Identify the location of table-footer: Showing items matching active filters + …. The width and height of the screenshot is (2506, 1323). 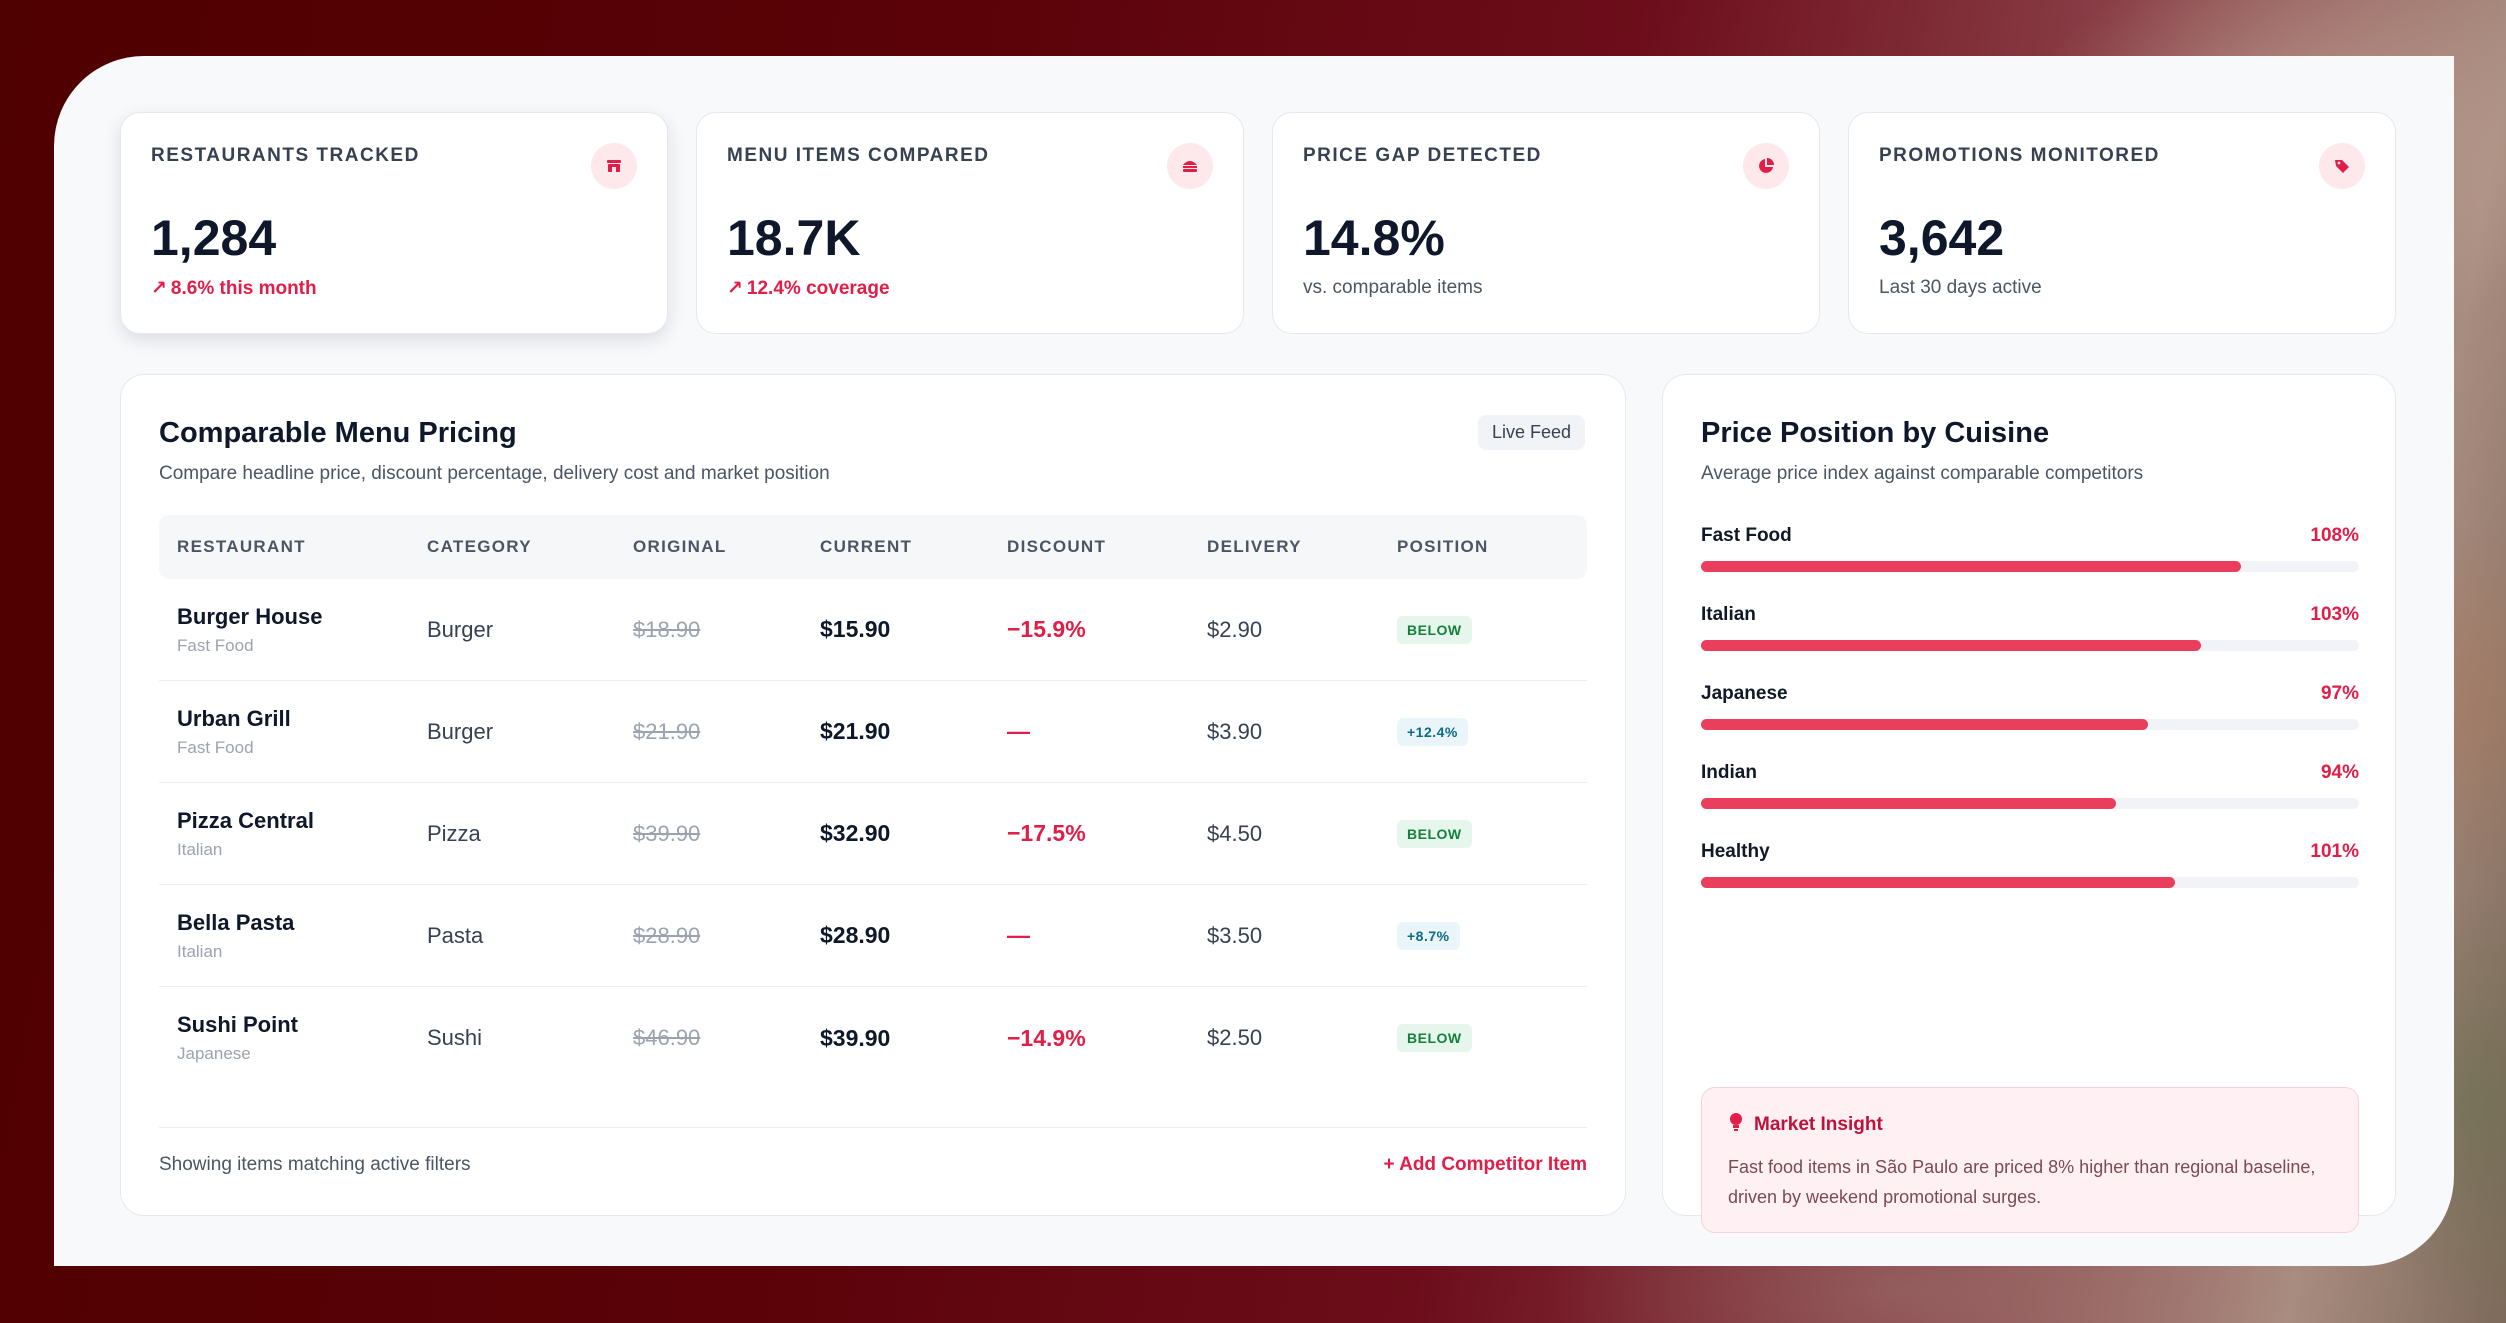
(873, 1151).